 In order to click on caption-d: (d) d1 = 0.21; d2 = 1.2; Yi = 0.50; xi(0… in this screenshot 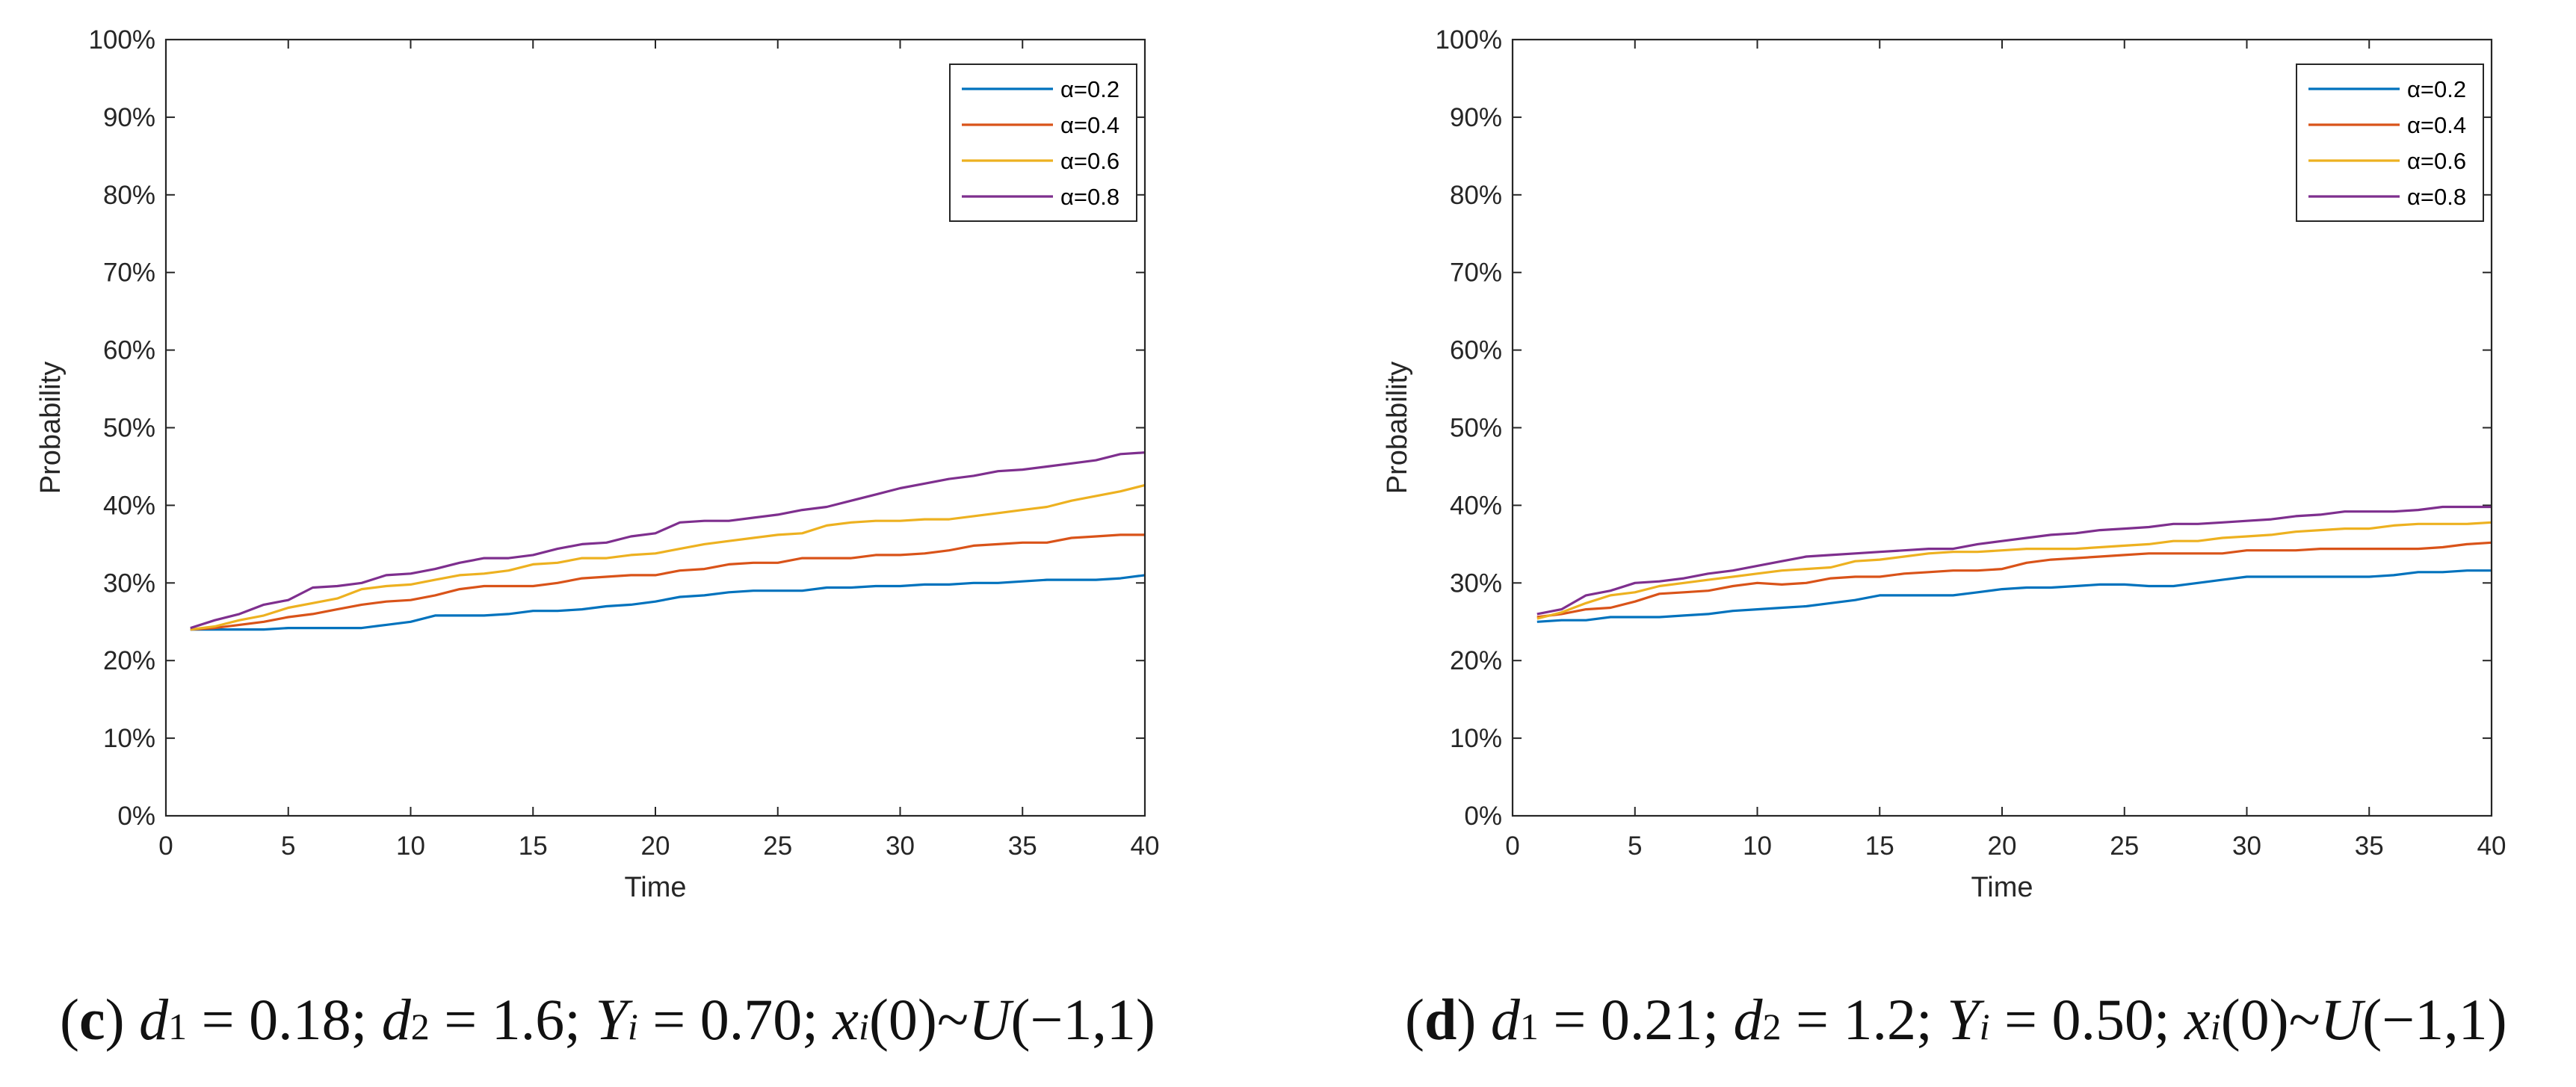, I will do `click(1956, 1019)`.